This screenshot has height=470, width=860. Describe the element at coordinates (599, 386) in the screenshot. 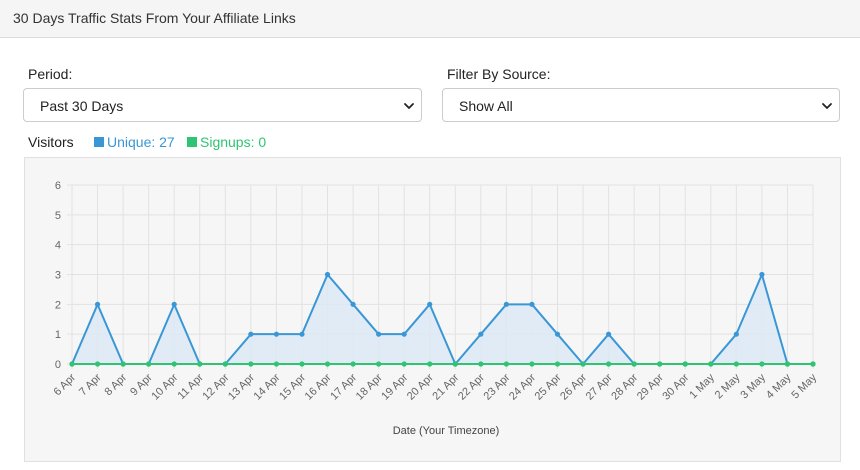

I see `x-tick-label: 27 Apr` at that location.